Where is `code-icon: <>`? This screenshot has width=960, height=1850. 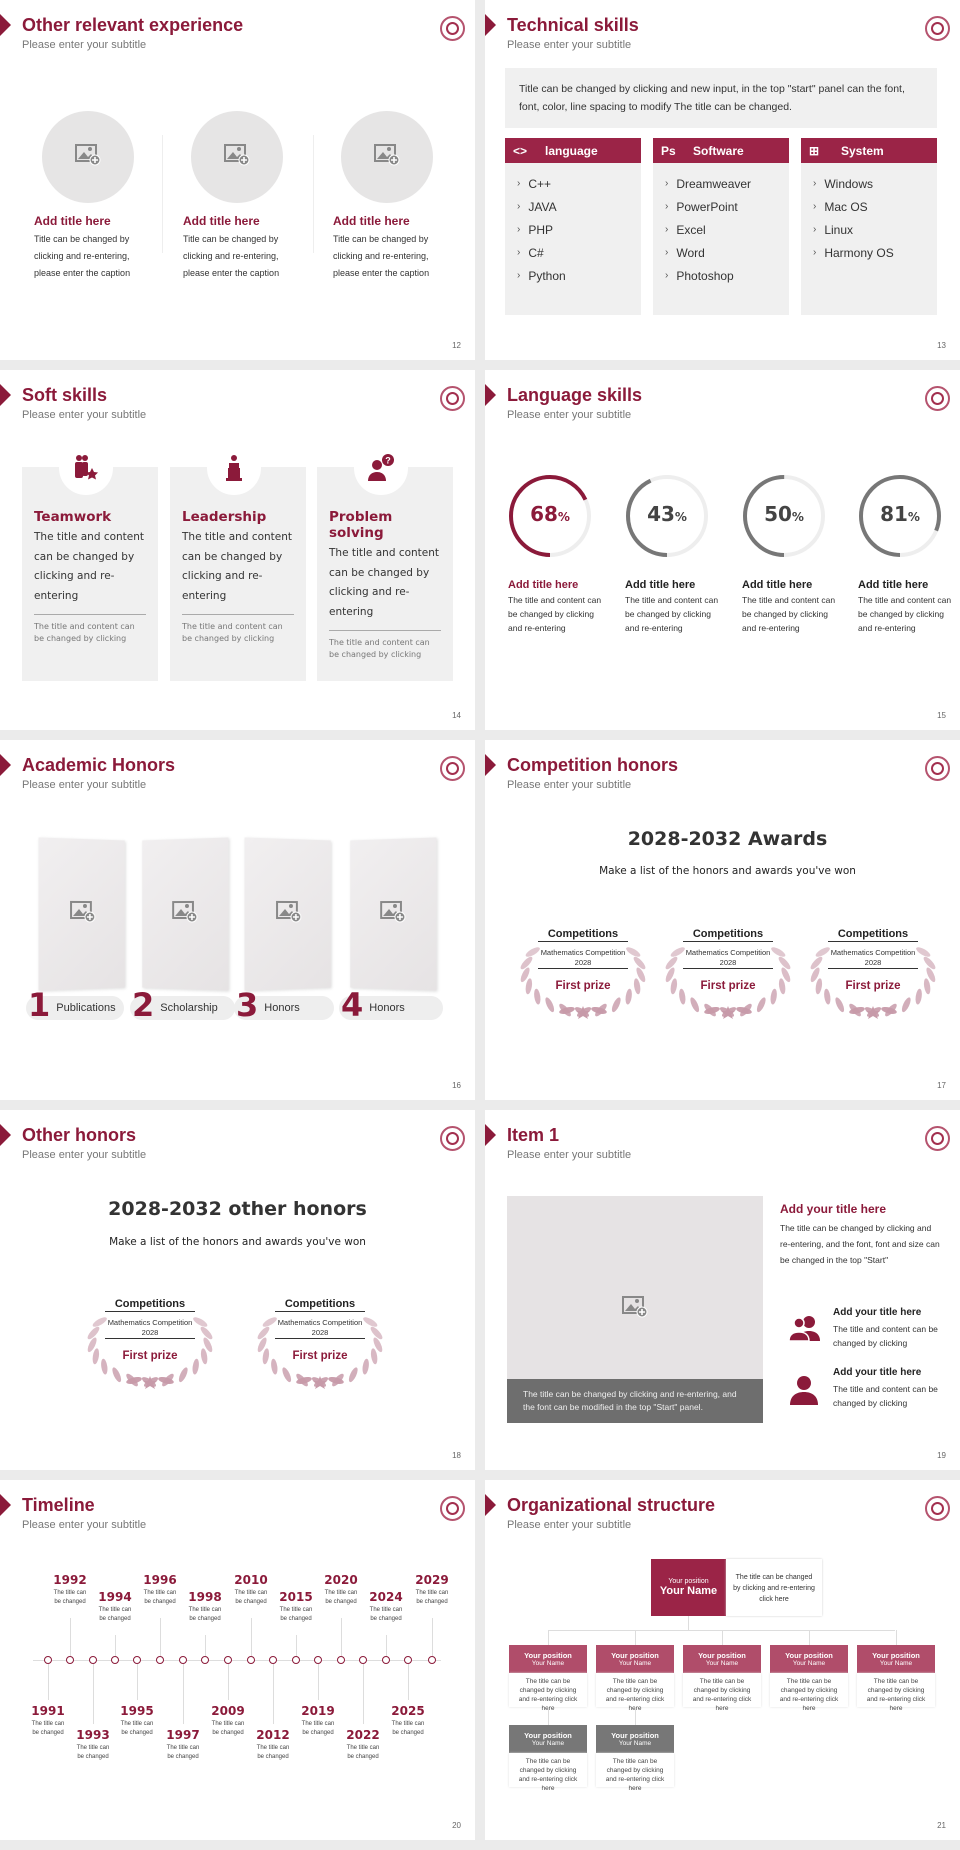
code-icon: <> is located at coordinates (524, 151).